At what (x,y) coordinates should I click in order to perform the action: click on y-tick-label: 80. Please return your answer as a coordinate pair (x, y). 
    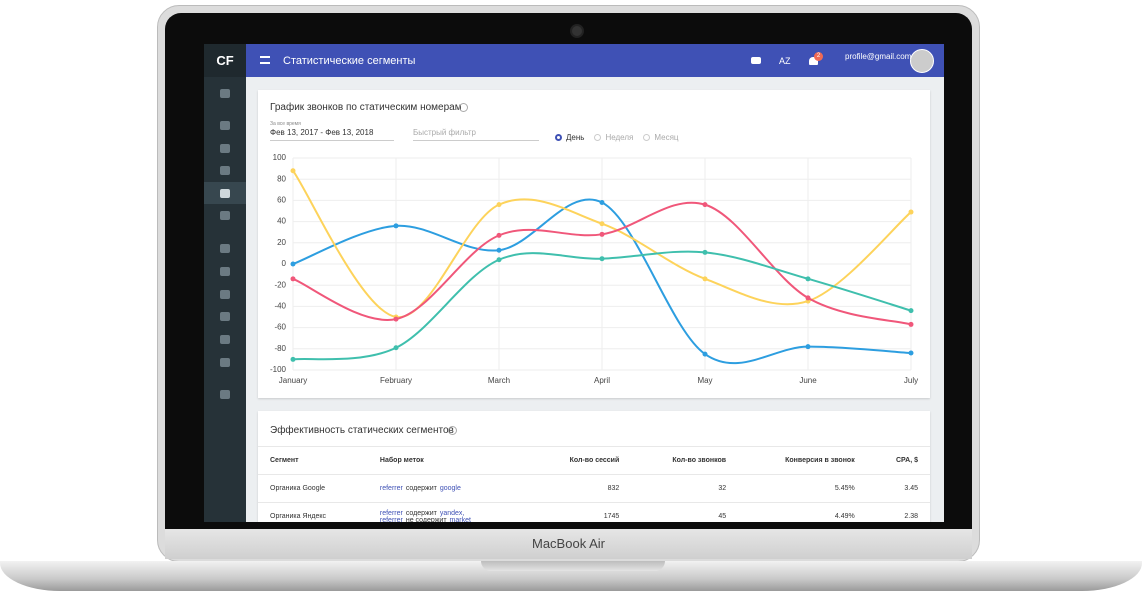
    Looking at the image, I should click on (281, 178).